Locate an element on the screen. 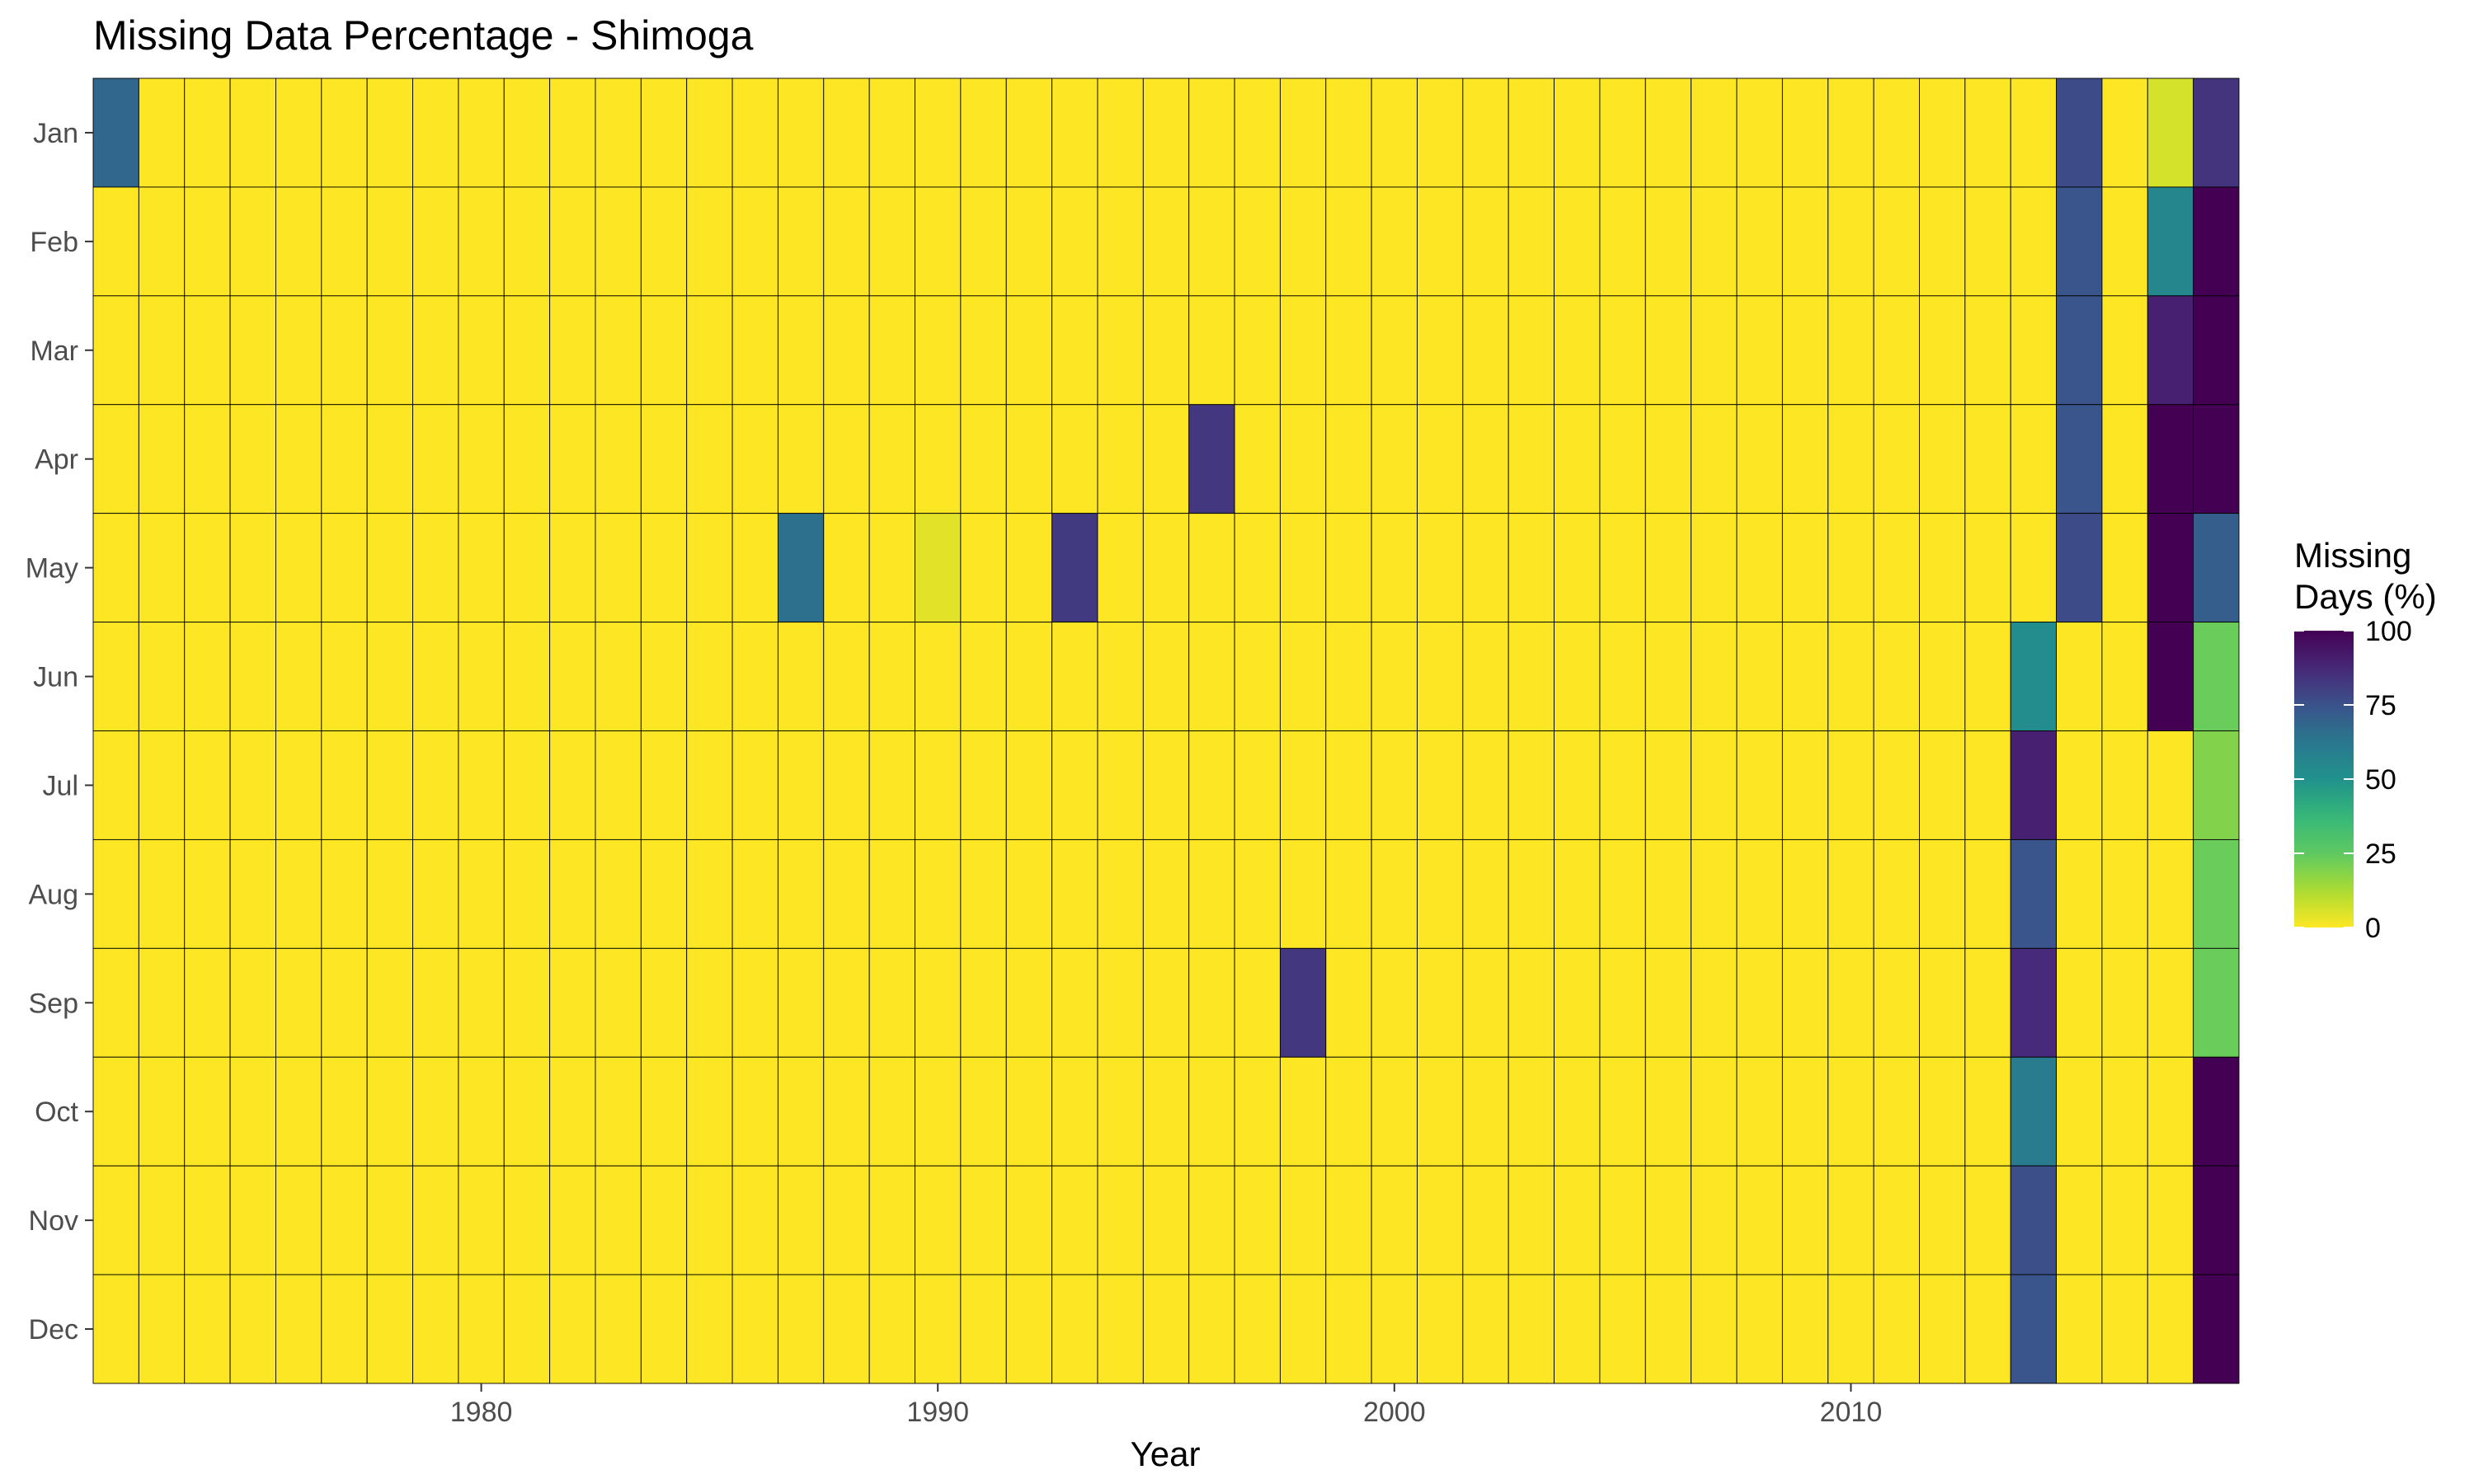 Image resolution: width=2474 pixels, height=1484 pixels. heatmap-cell-2010-apr is located at coordinates (1850, 459).